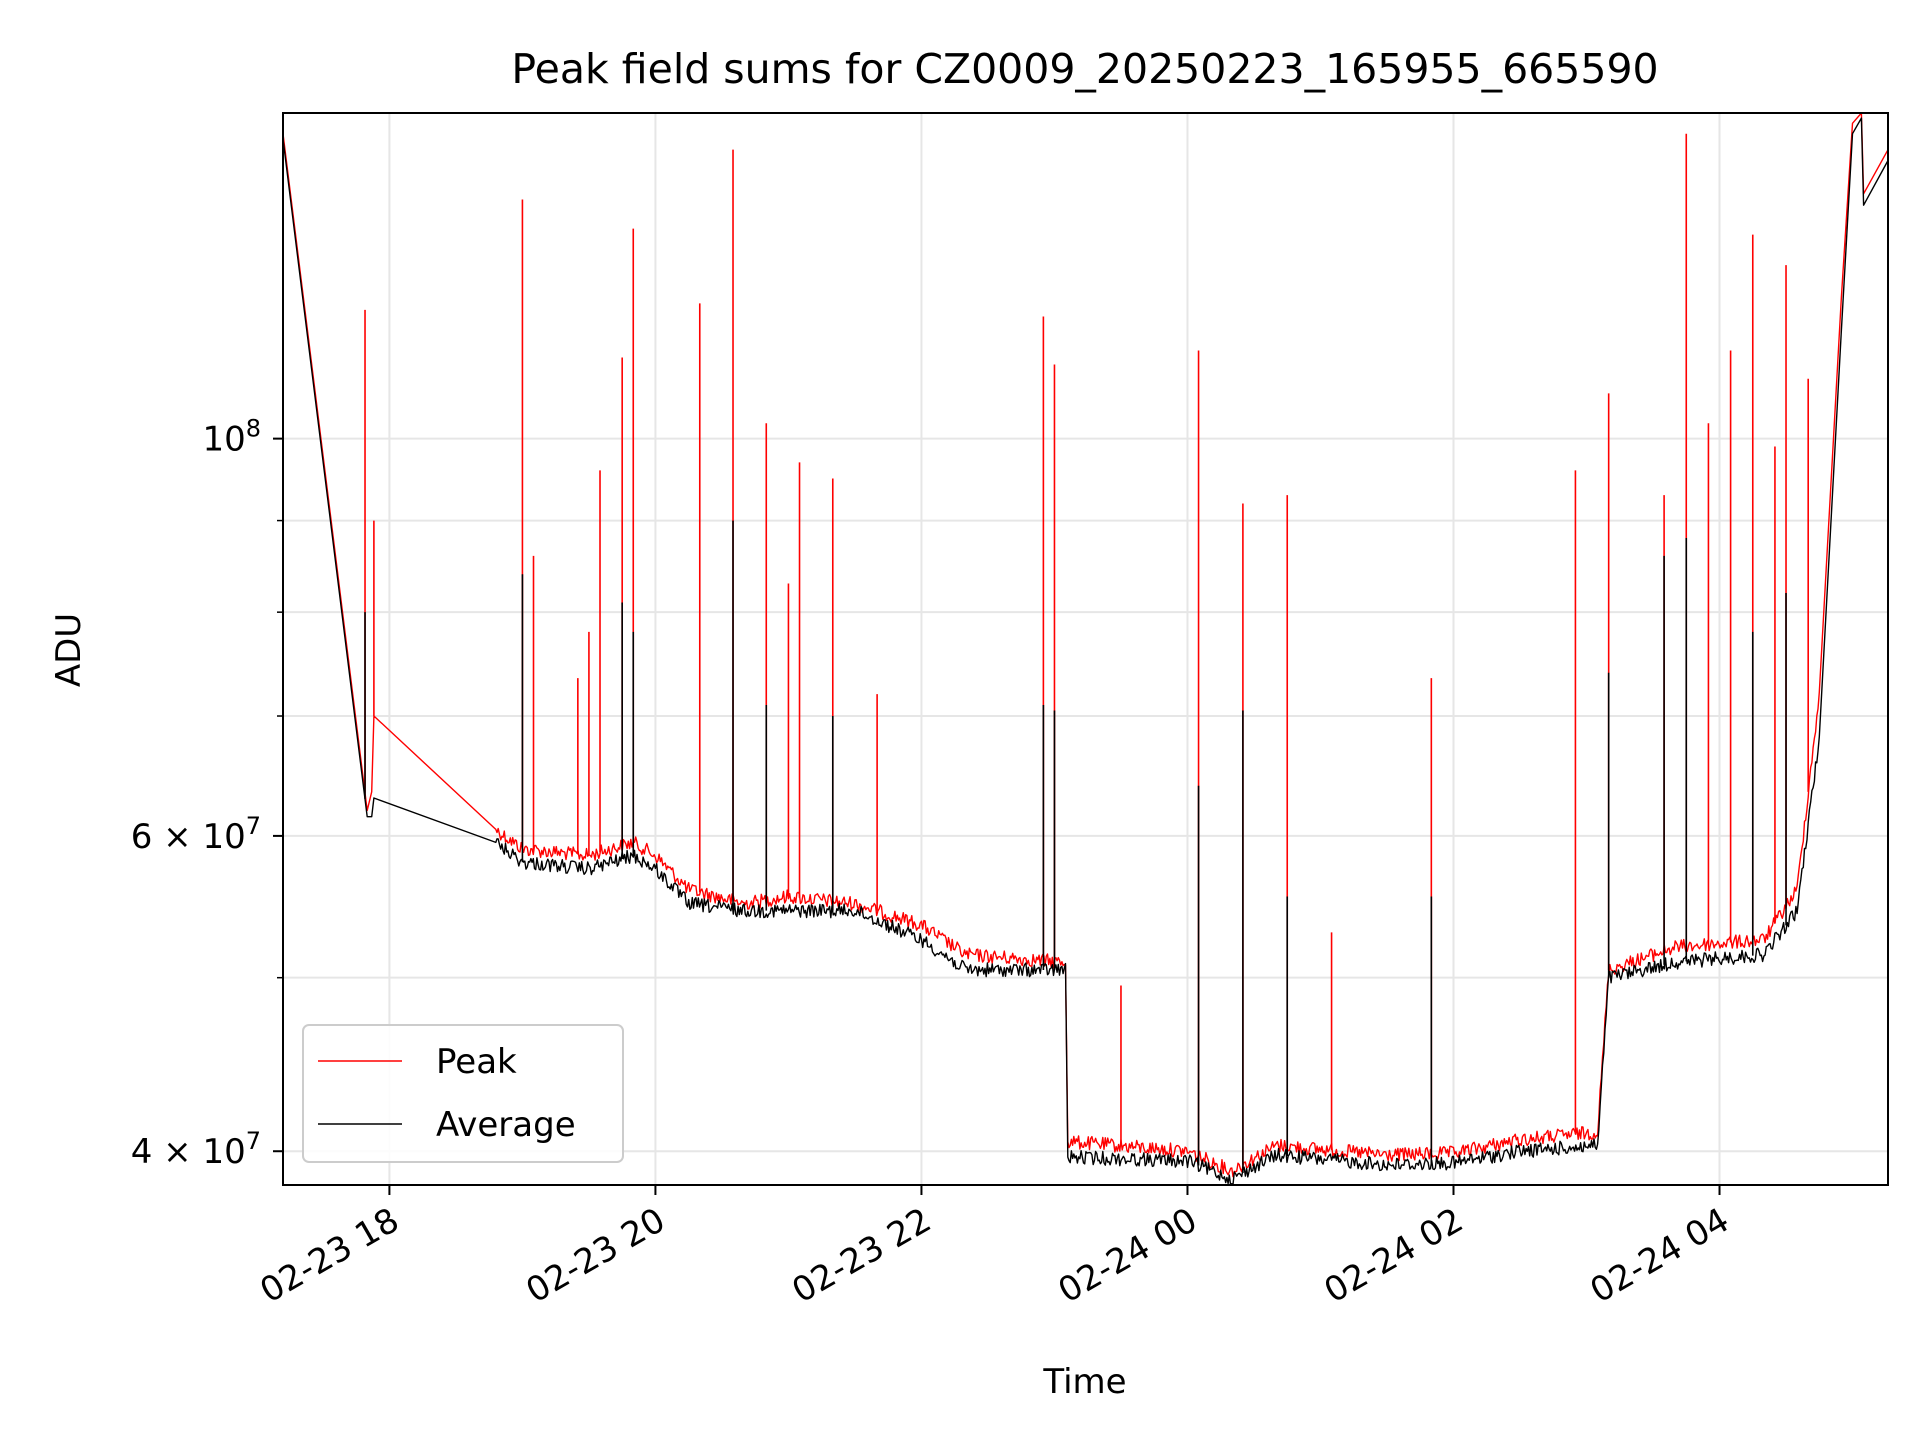 The image size is (1920, 1440). Describe the element at coordinates (207, 793) in the screenshot. I see `y-axis: 4 × 107 6 × 107 108` at that location.